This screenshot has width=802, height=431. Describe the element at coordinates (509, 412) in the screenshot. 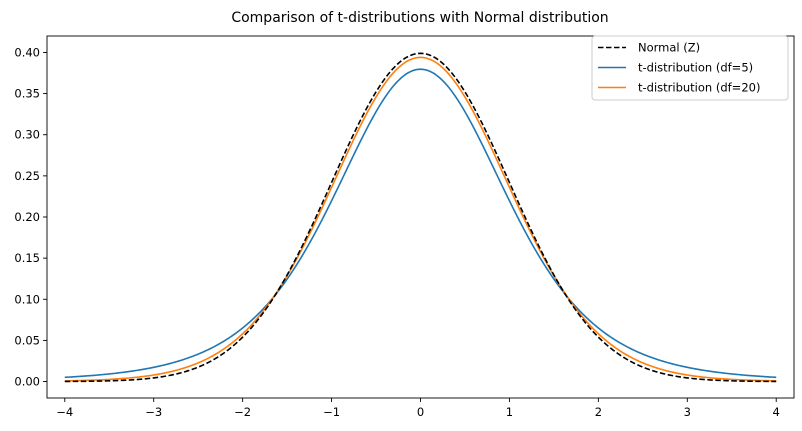

I see `x-tick-label: 1` at that location.